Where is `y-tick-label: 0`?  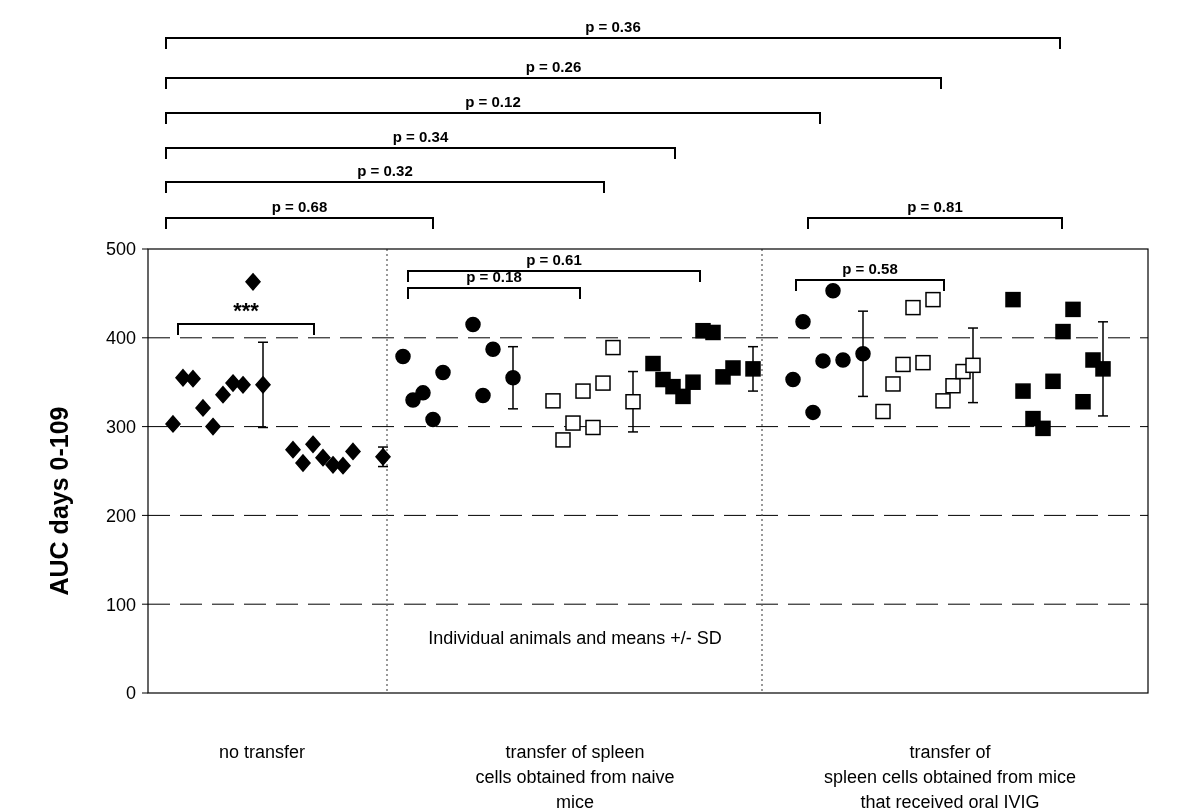
y-tick-label: 0 is located at coordinates (130, 693).